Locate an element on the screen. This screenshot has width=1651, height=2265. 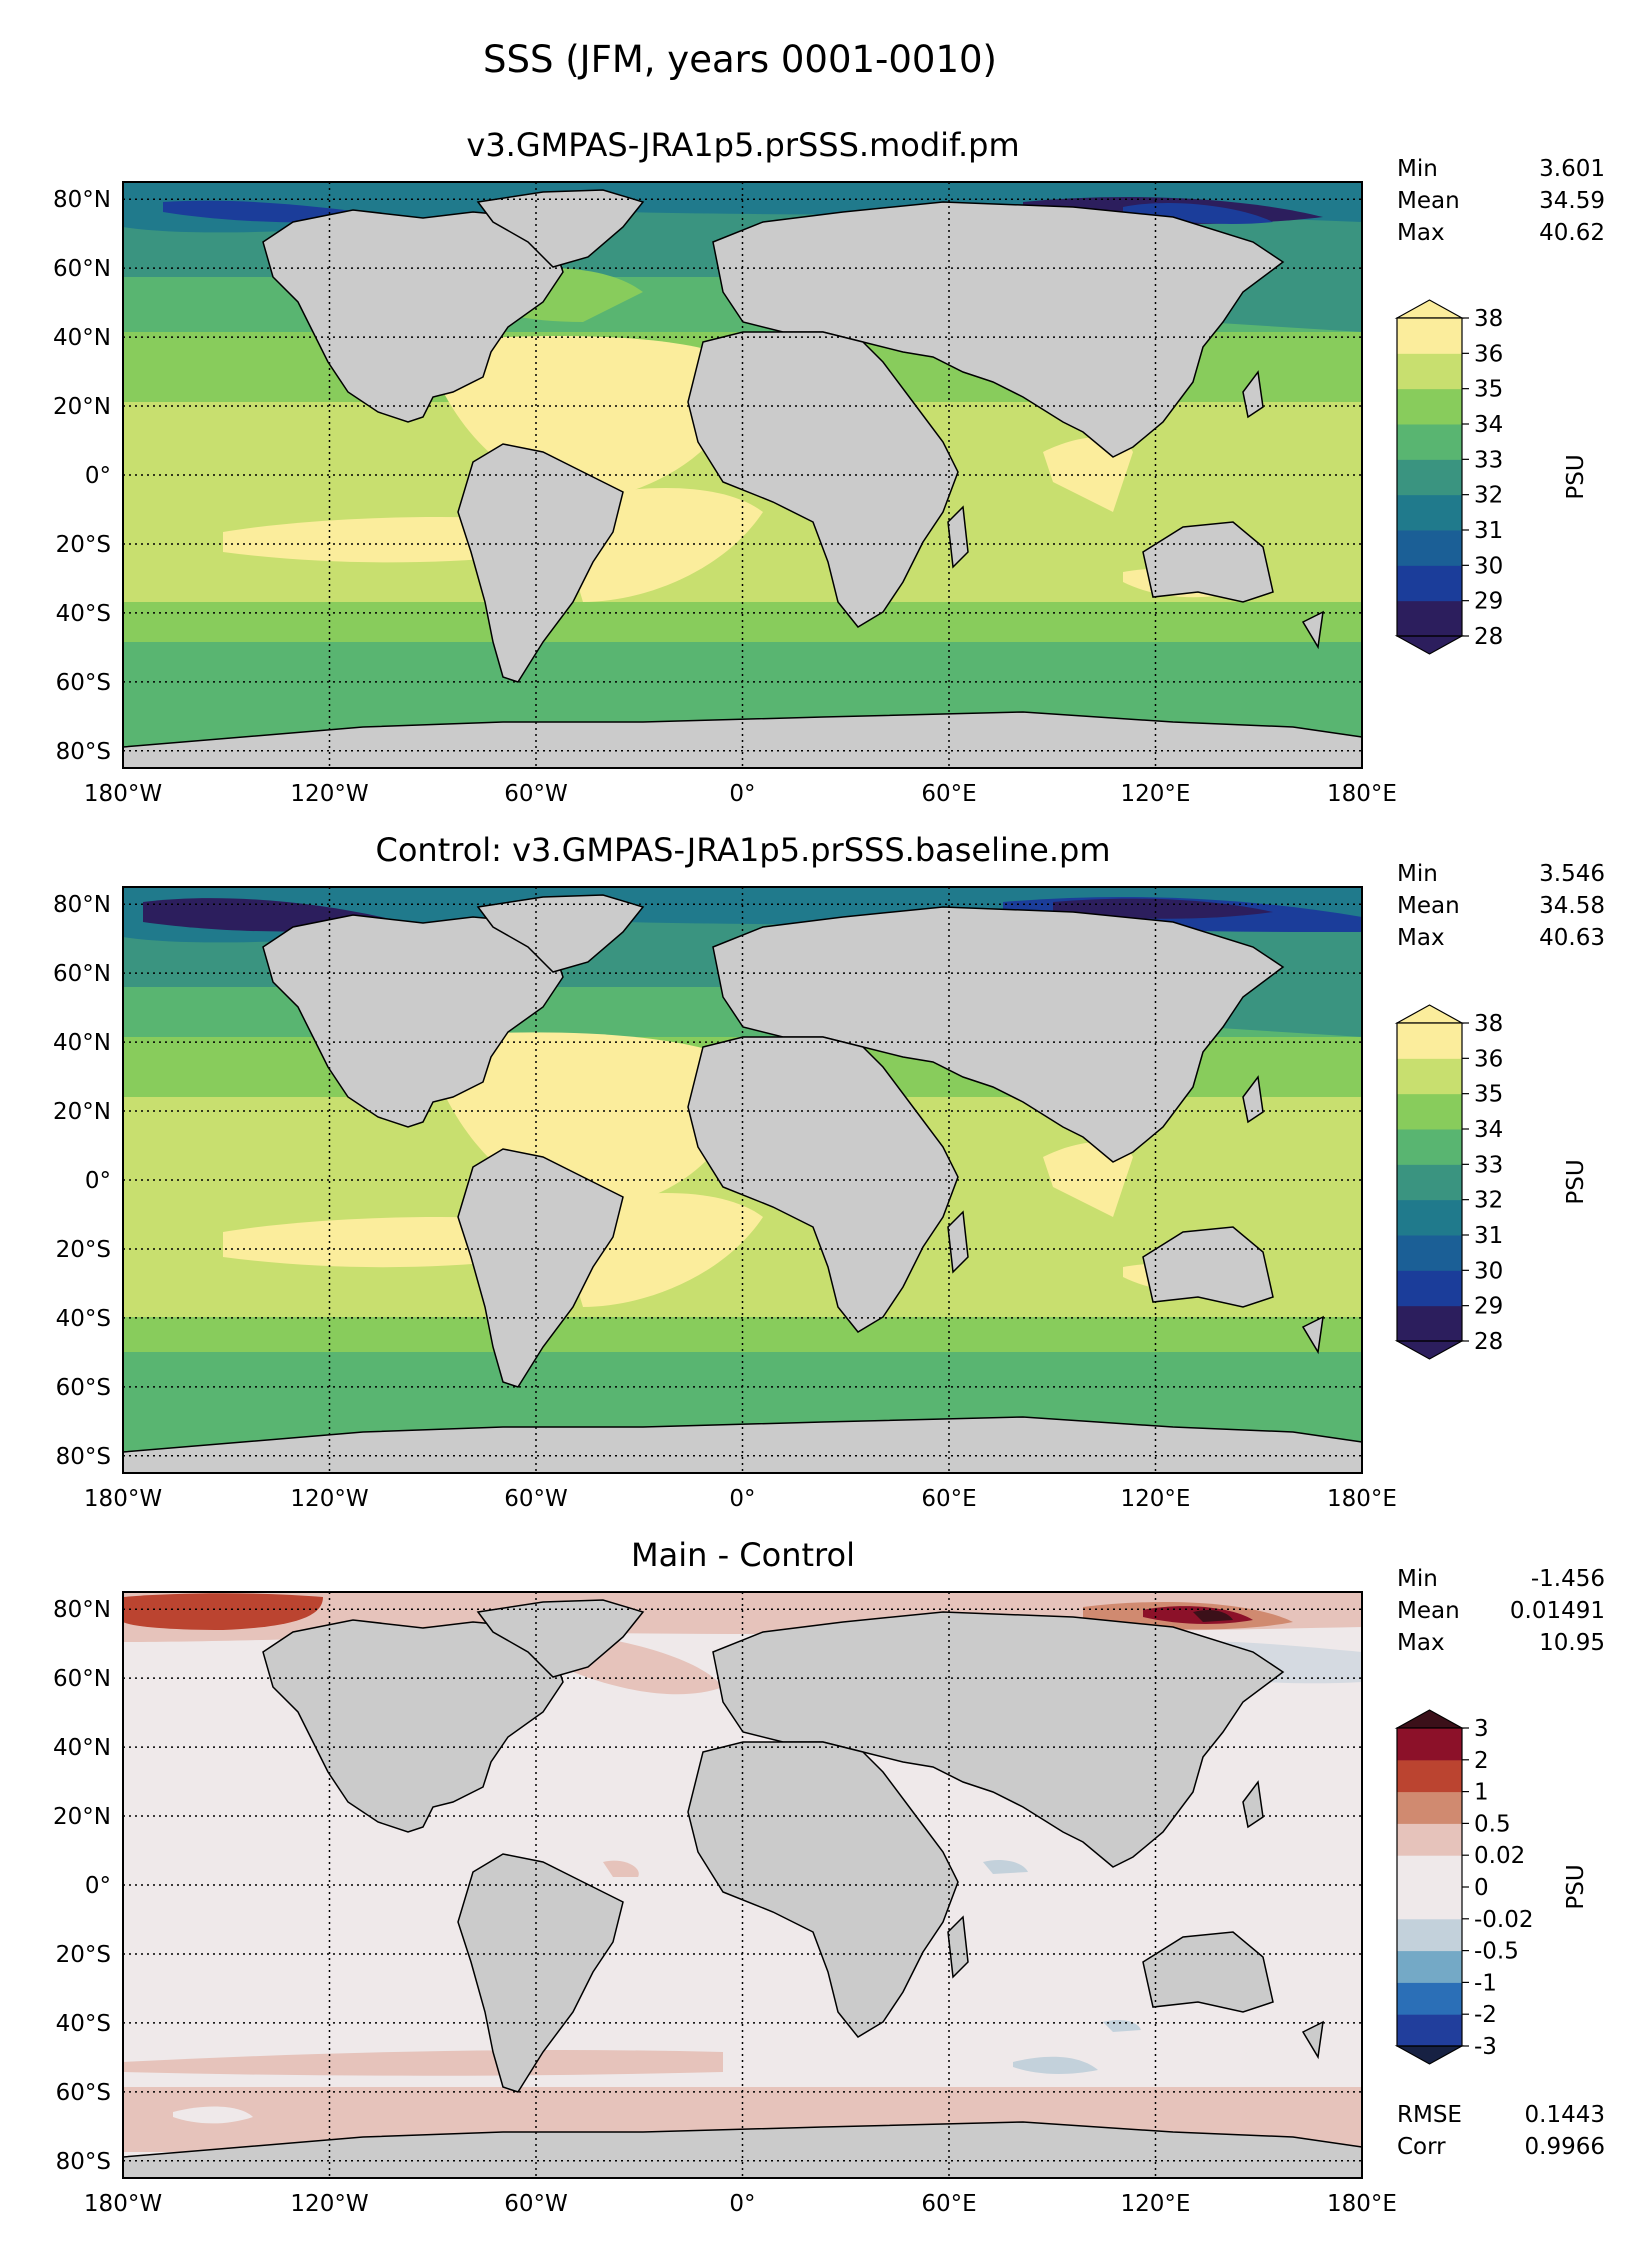
colorbar-tick-label: 35 is located at coordinates (1488, 1095).